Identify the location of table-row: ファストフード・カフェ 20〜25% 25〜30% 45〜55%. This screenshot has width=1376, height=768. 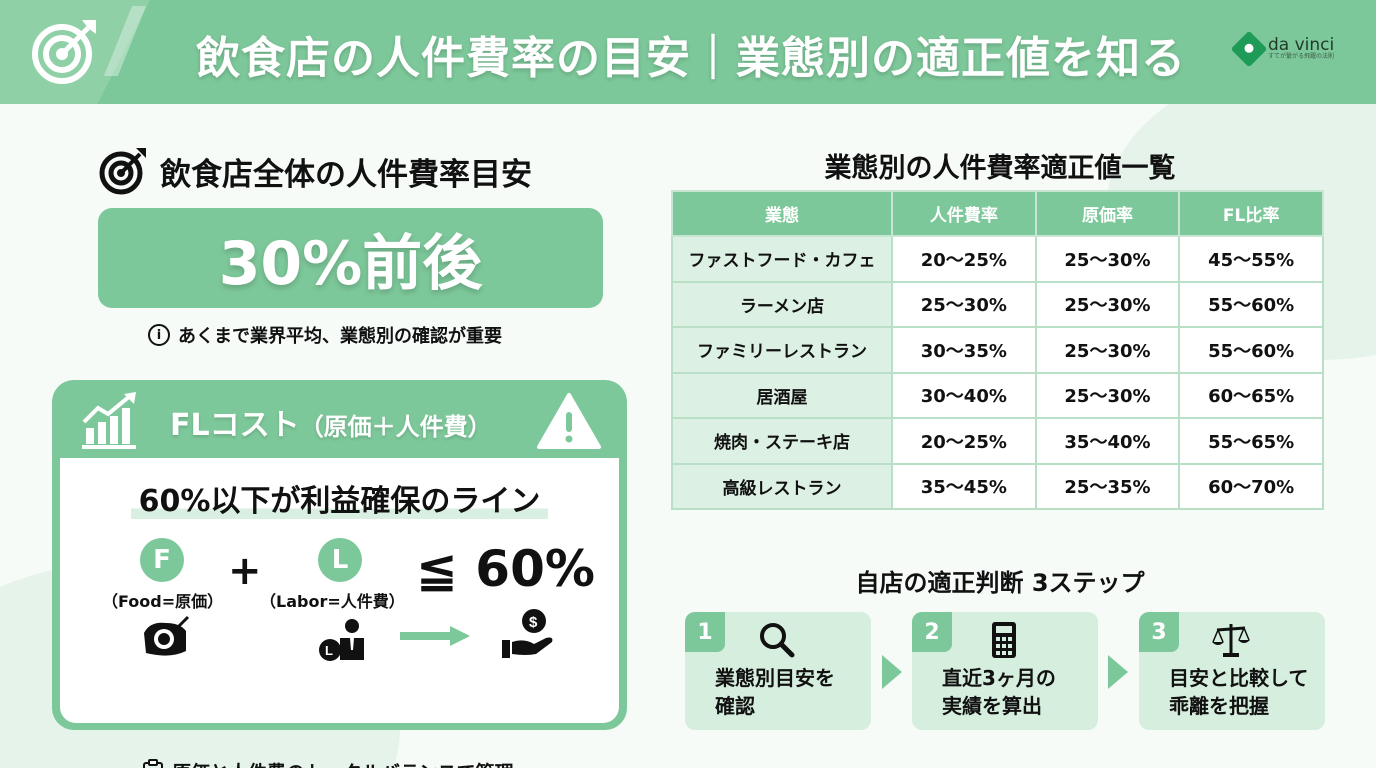
(997, 259).